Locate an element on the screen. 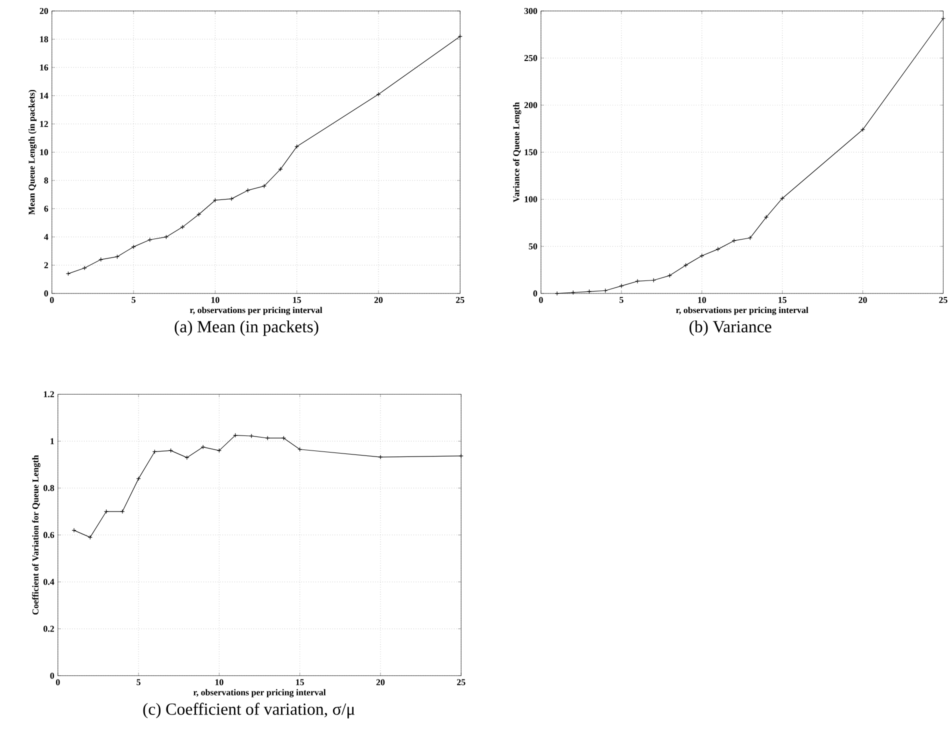 The image size is (951, 749). y-tick-label: 16 is located at coordinates (44, 67).